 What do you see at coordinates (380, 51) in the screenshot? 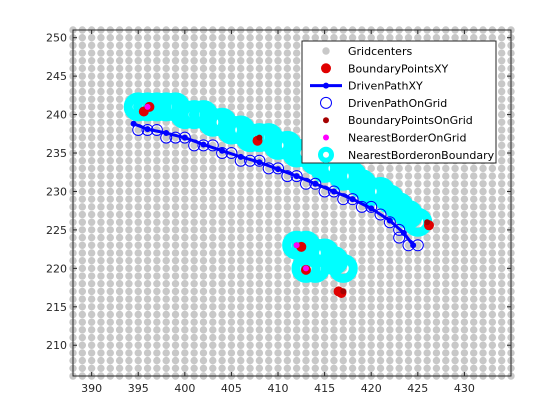
I see `legend-label: Gridcenters` at bounding box center [380, 51].